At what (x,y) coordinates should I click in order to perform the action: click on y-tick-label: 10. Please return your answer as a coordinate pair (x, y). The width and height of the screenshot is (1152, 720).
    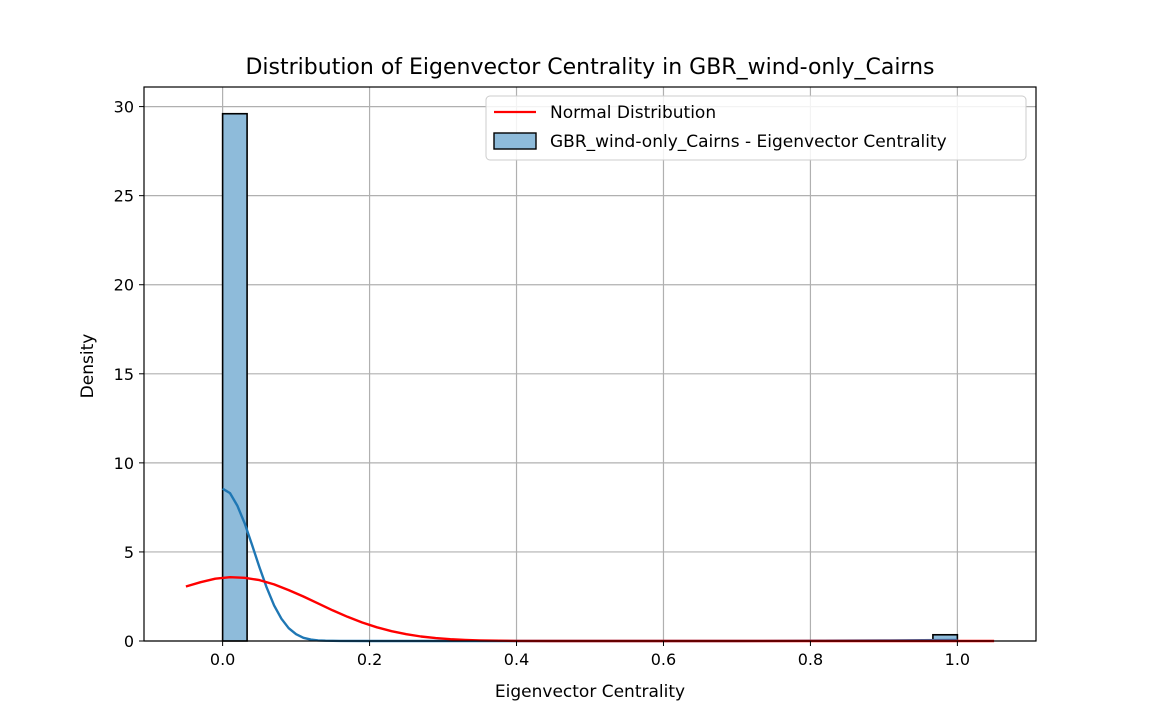
    Looking at the image, I should click on (124, 463).